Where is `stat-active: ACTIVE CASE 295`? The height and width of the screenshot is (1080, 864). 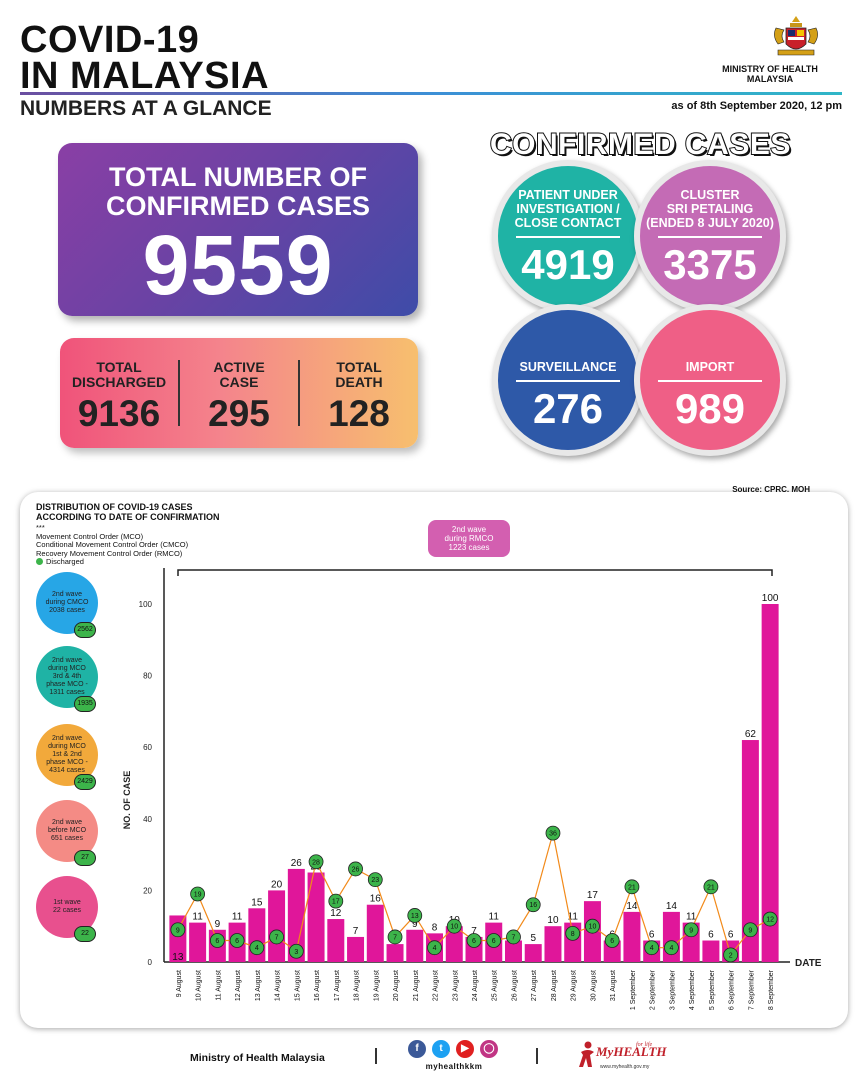
stat-active: ACTIVE CASE 295 is located at coordinates (239, 393).